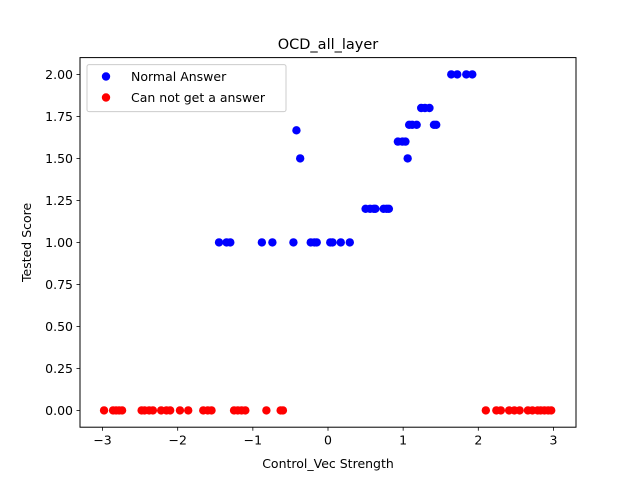 This screenshot has width=640, height=484. Describe the element at coordinates (253, 440) in the screenshot. I see `x-tick-label: −1` at that location.